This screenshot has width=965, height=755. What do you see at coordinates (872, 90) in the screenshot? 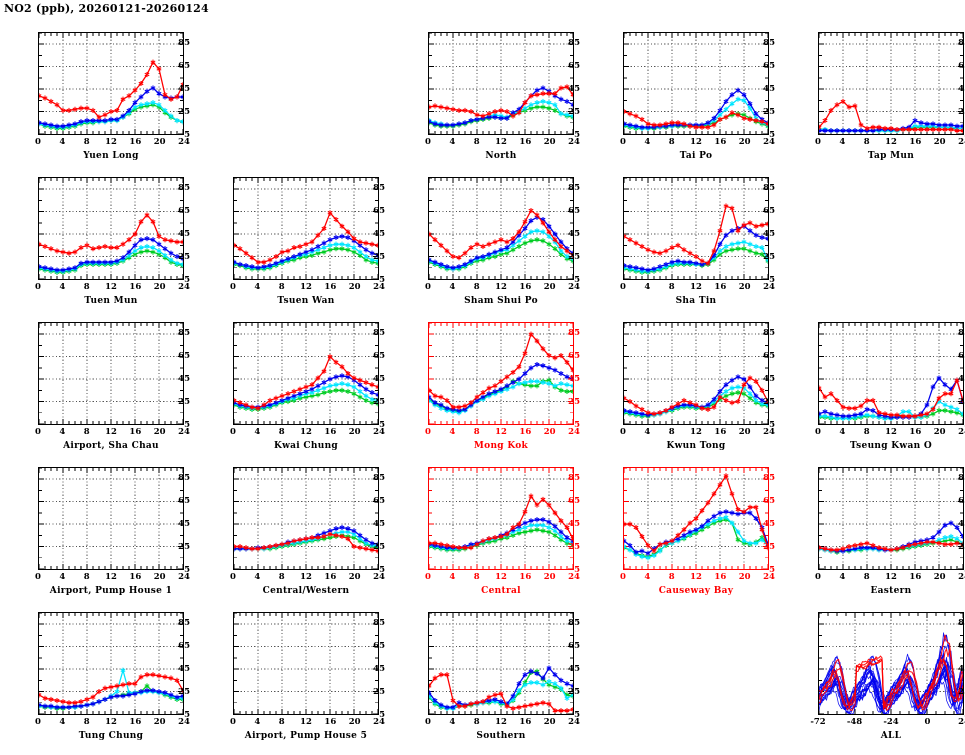
I see `panel-tap-mun: 52545658504812162024Tap Mun` at bounding box center [872, 90].